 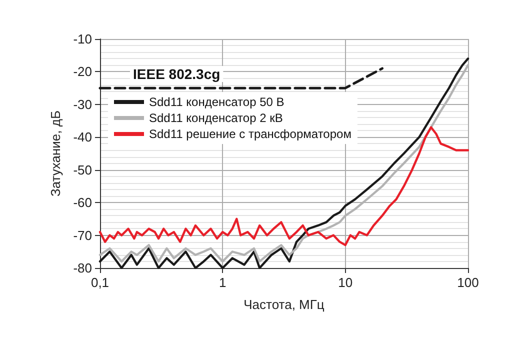 What do you see at coordinates (345, 282) in the screenshot?
I see `x-tick-label: 10` at bounding box center [345, 282].